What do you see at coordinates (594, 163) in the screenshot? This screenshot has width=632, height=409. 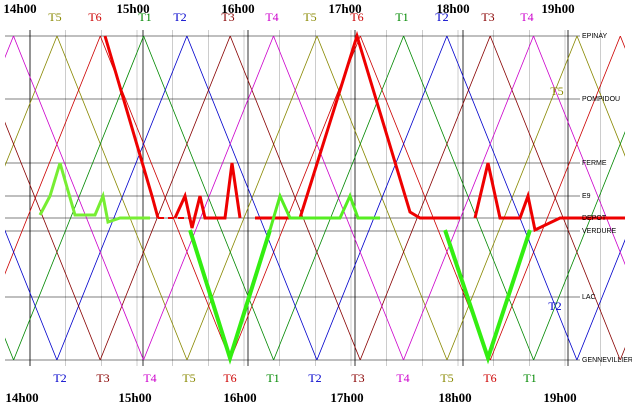 I see `station-label: FERME` at bounding box center [594, 163].